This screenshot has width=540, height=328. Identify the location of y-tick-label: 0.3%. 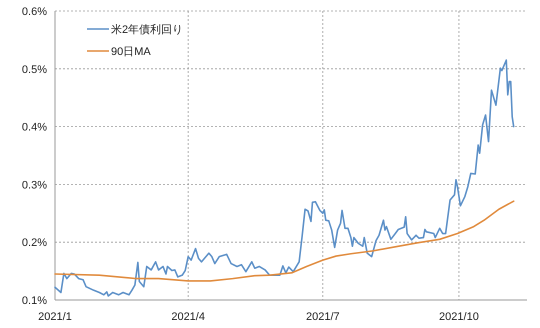
(35, 185).